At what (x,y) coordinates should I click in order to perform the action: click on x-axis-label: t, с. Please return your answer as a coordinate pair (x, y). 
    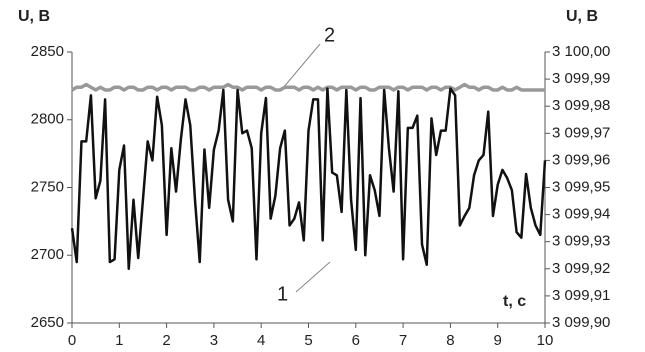
    Looking at the image, I should click on (514, 301).